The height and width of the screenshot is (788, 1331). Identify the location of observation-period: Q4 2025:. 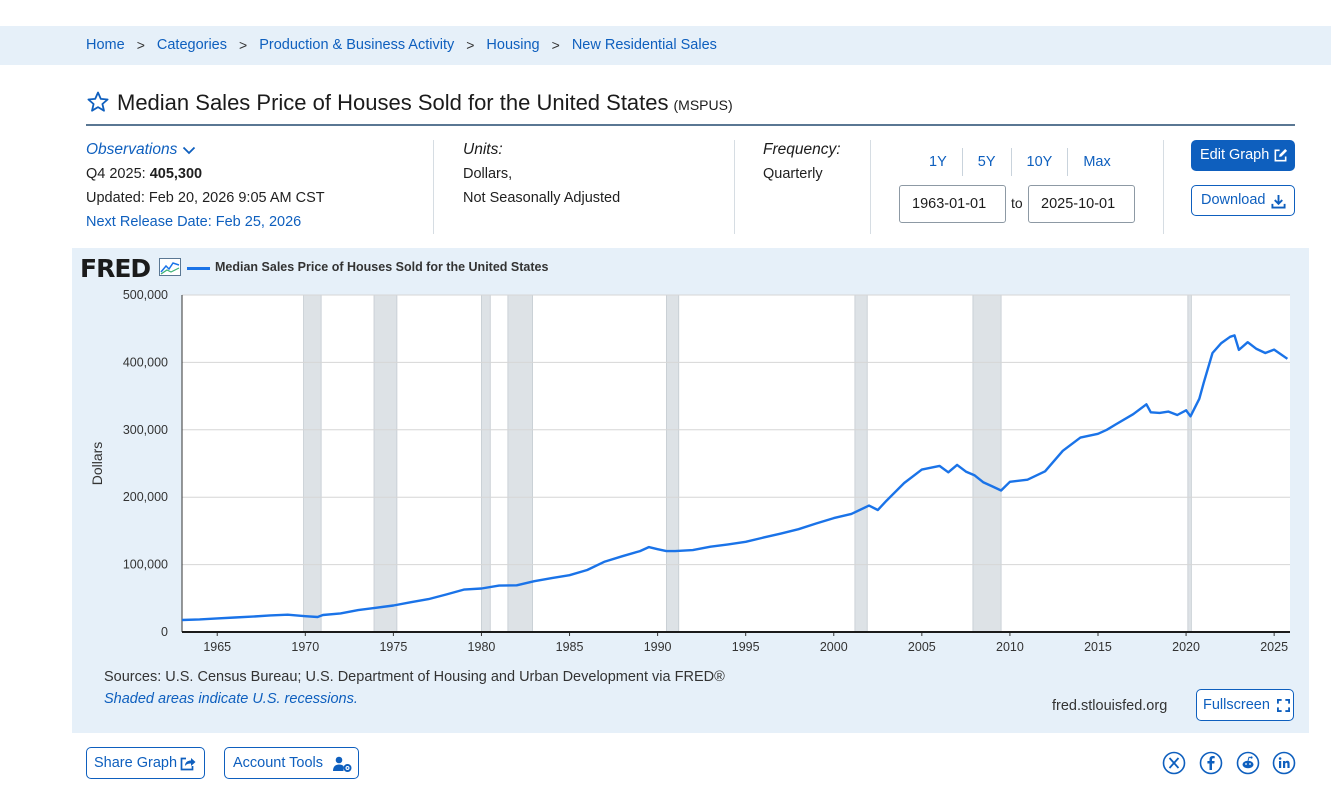
(116, 174).